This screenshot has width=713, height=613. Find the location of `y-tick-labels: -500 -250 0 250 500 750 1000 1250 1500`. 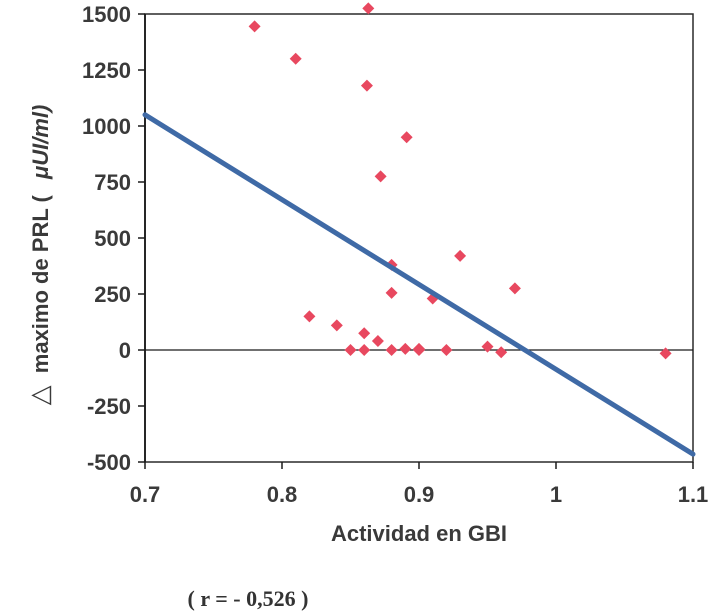

y-tick-labels: -500 -250 0 250 500 750 1000 1250 1500 is located at coordinates (106, 238).